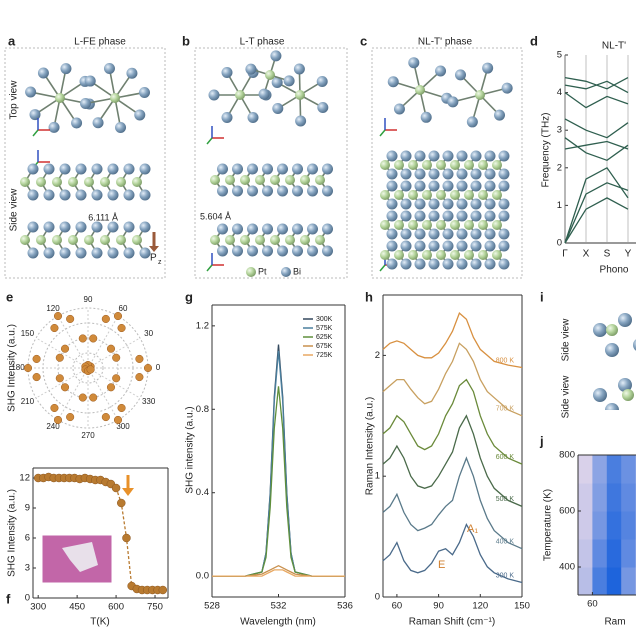 The image size is (636, 636). I want to click on y-tick-label: 0, so click(377, 597).